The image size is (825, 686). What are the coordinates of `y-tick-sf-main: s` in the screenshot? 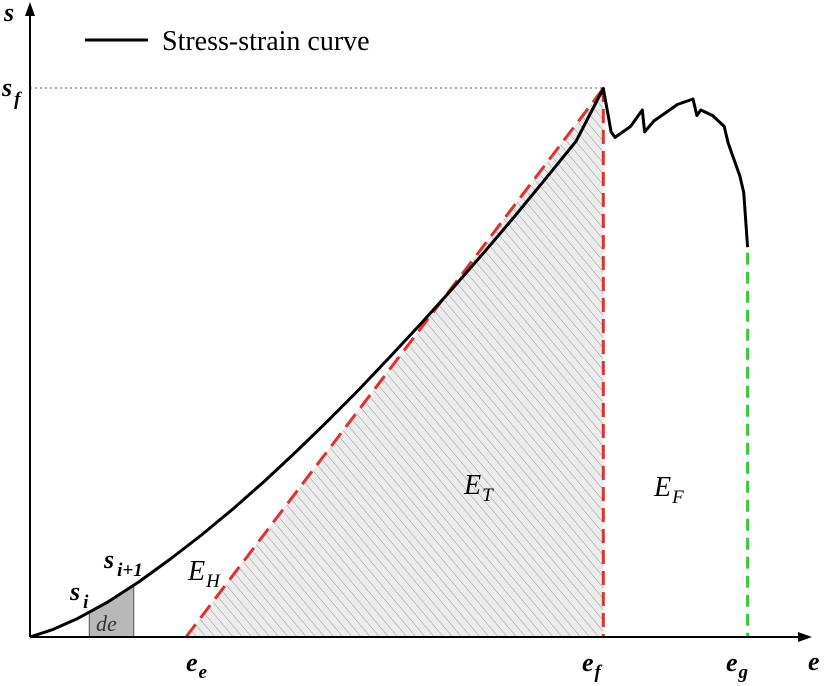 It's located at (6, 87).